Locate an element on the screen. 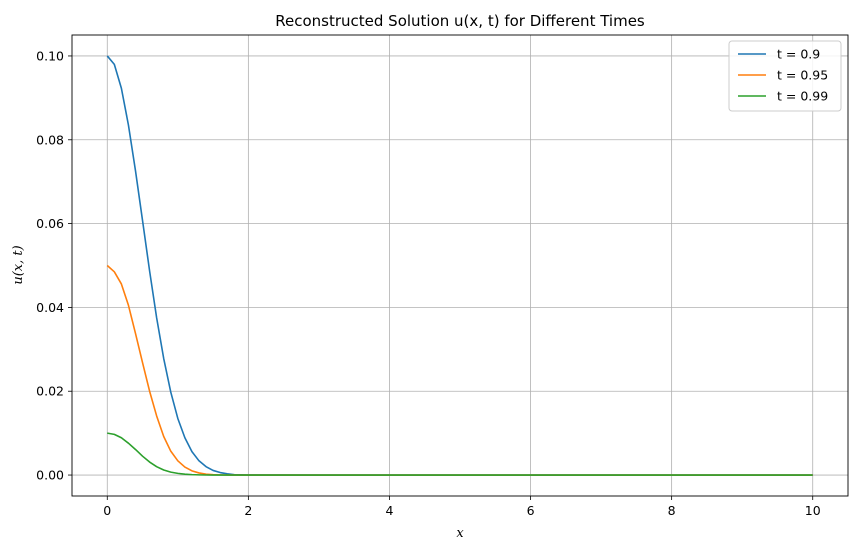  y-tick-label: 0.04 is located at coordinates (50, 307).